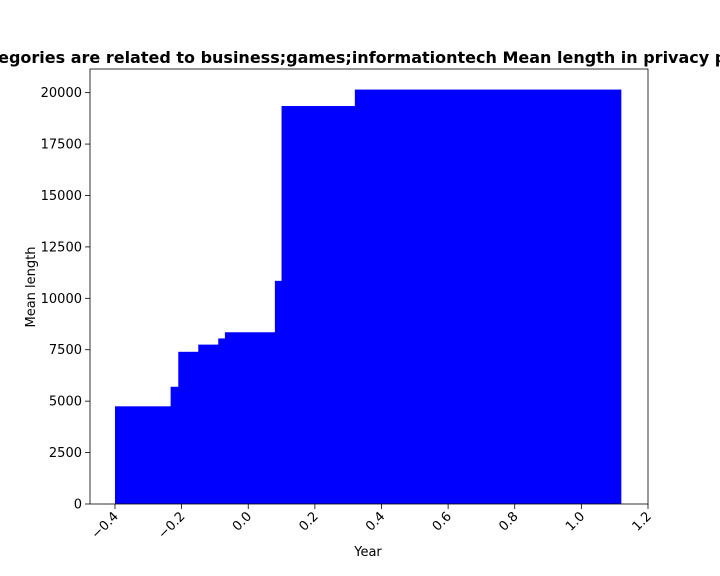 The width and height of the screenshot is (720, 576). I want to click on x-tick-label: 0.2, so click(308, 521).